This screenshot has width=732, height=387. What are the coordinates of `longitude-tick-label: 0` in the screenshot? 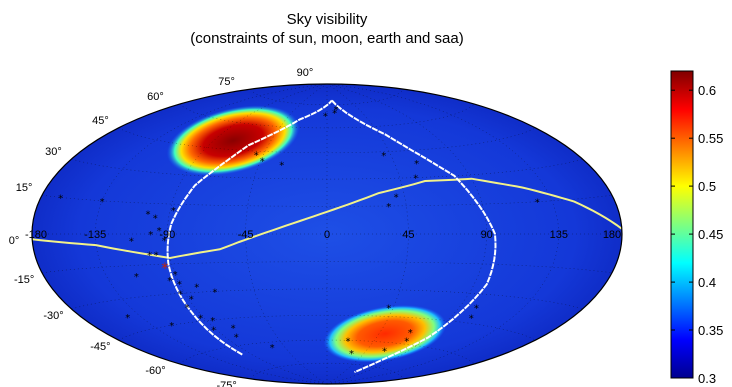 It's located at (327, 235).